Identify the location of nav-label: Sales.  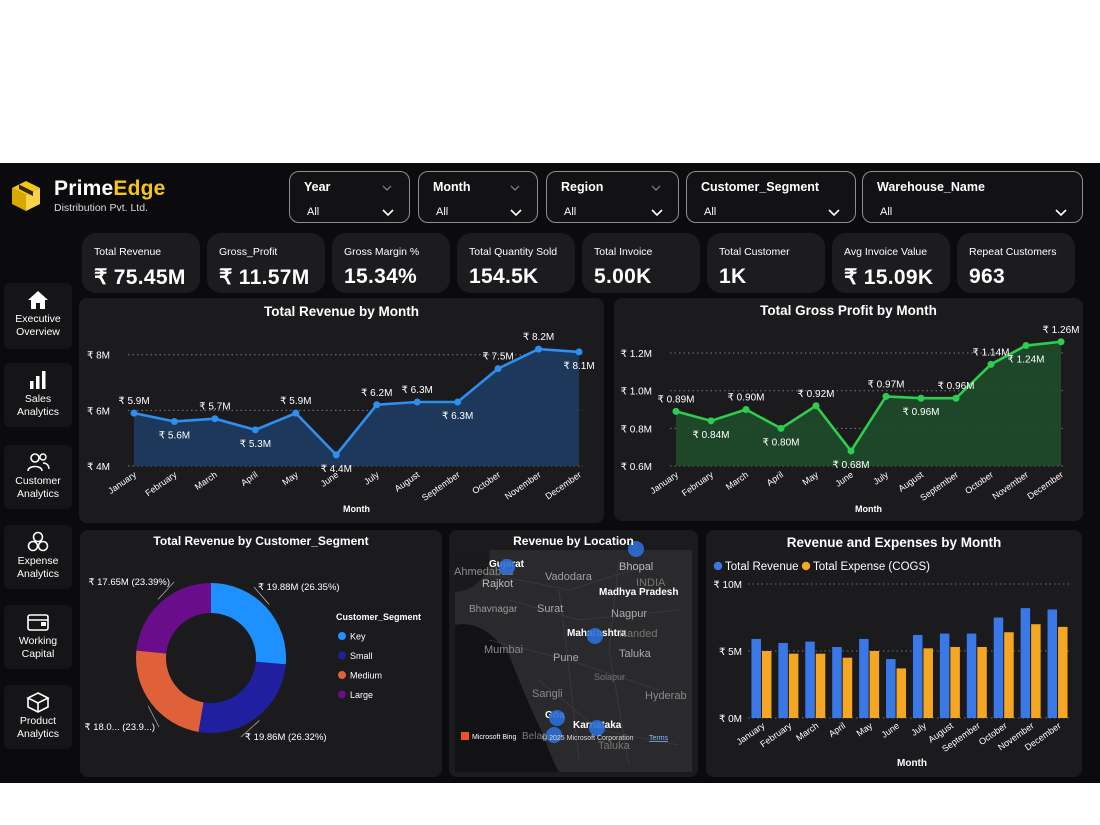
(38, 399).